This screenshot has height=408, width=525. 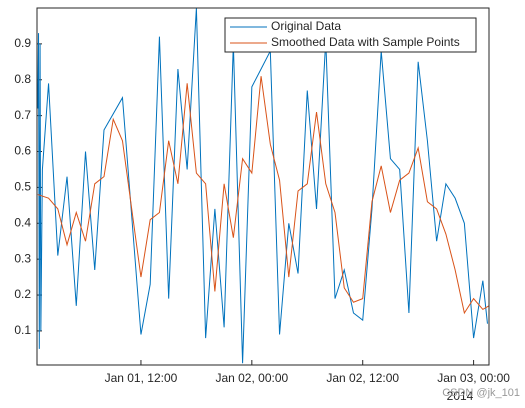 I want to click on x-tick-label: Jan 03, 00:00, so click(x=473, y=378).